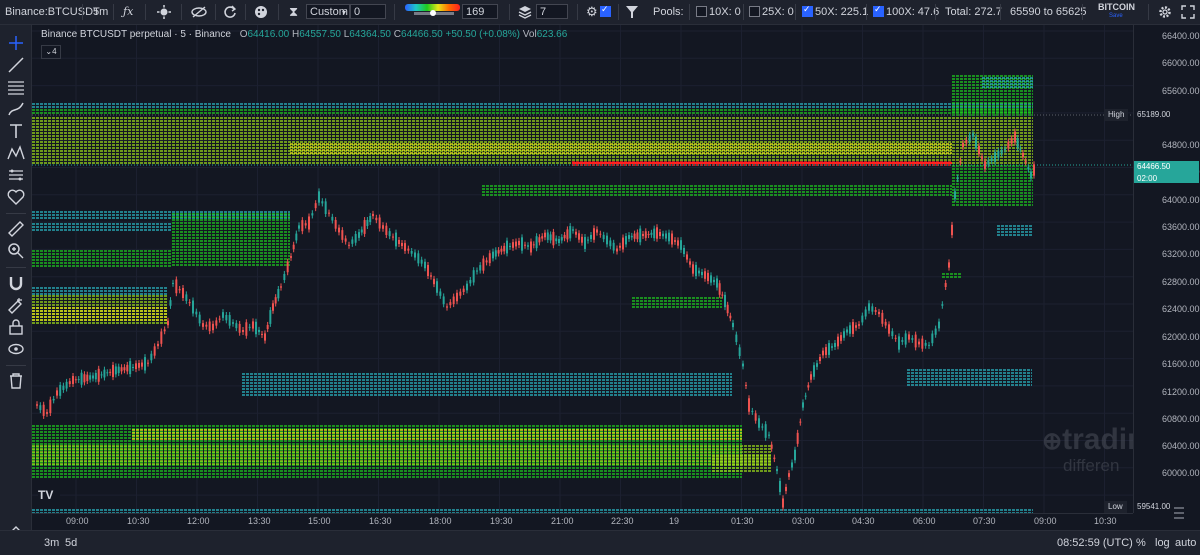  What do you see at coordinates (368, 11) in the screenshot?
I see `range-value-input: 0` at bounding box center [368, 11].